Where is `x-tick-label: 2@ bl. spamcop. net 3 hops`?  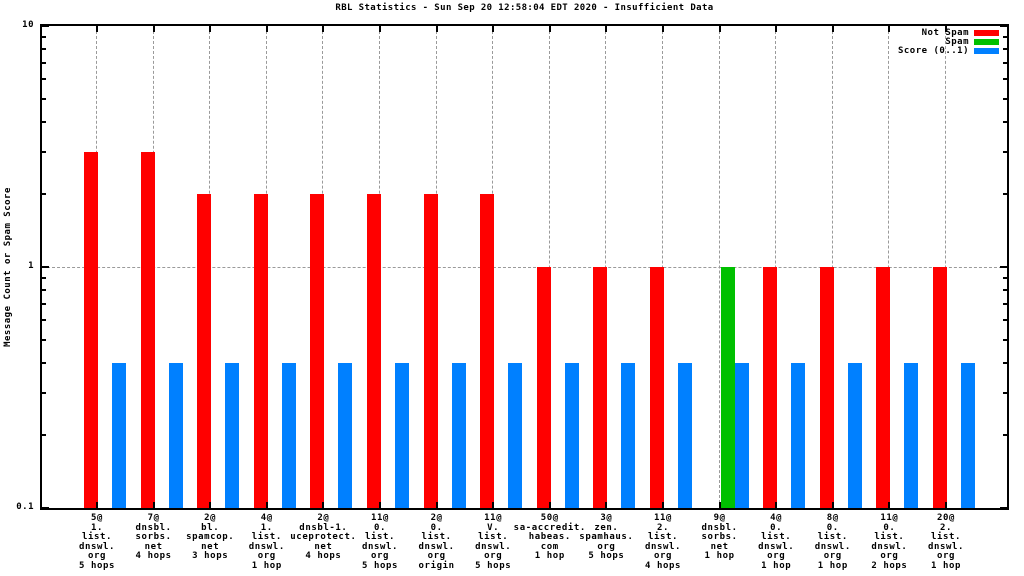 x-tick-label: 2@ bl. spamcop. net 3 hops is located at coordinates (210, 537).